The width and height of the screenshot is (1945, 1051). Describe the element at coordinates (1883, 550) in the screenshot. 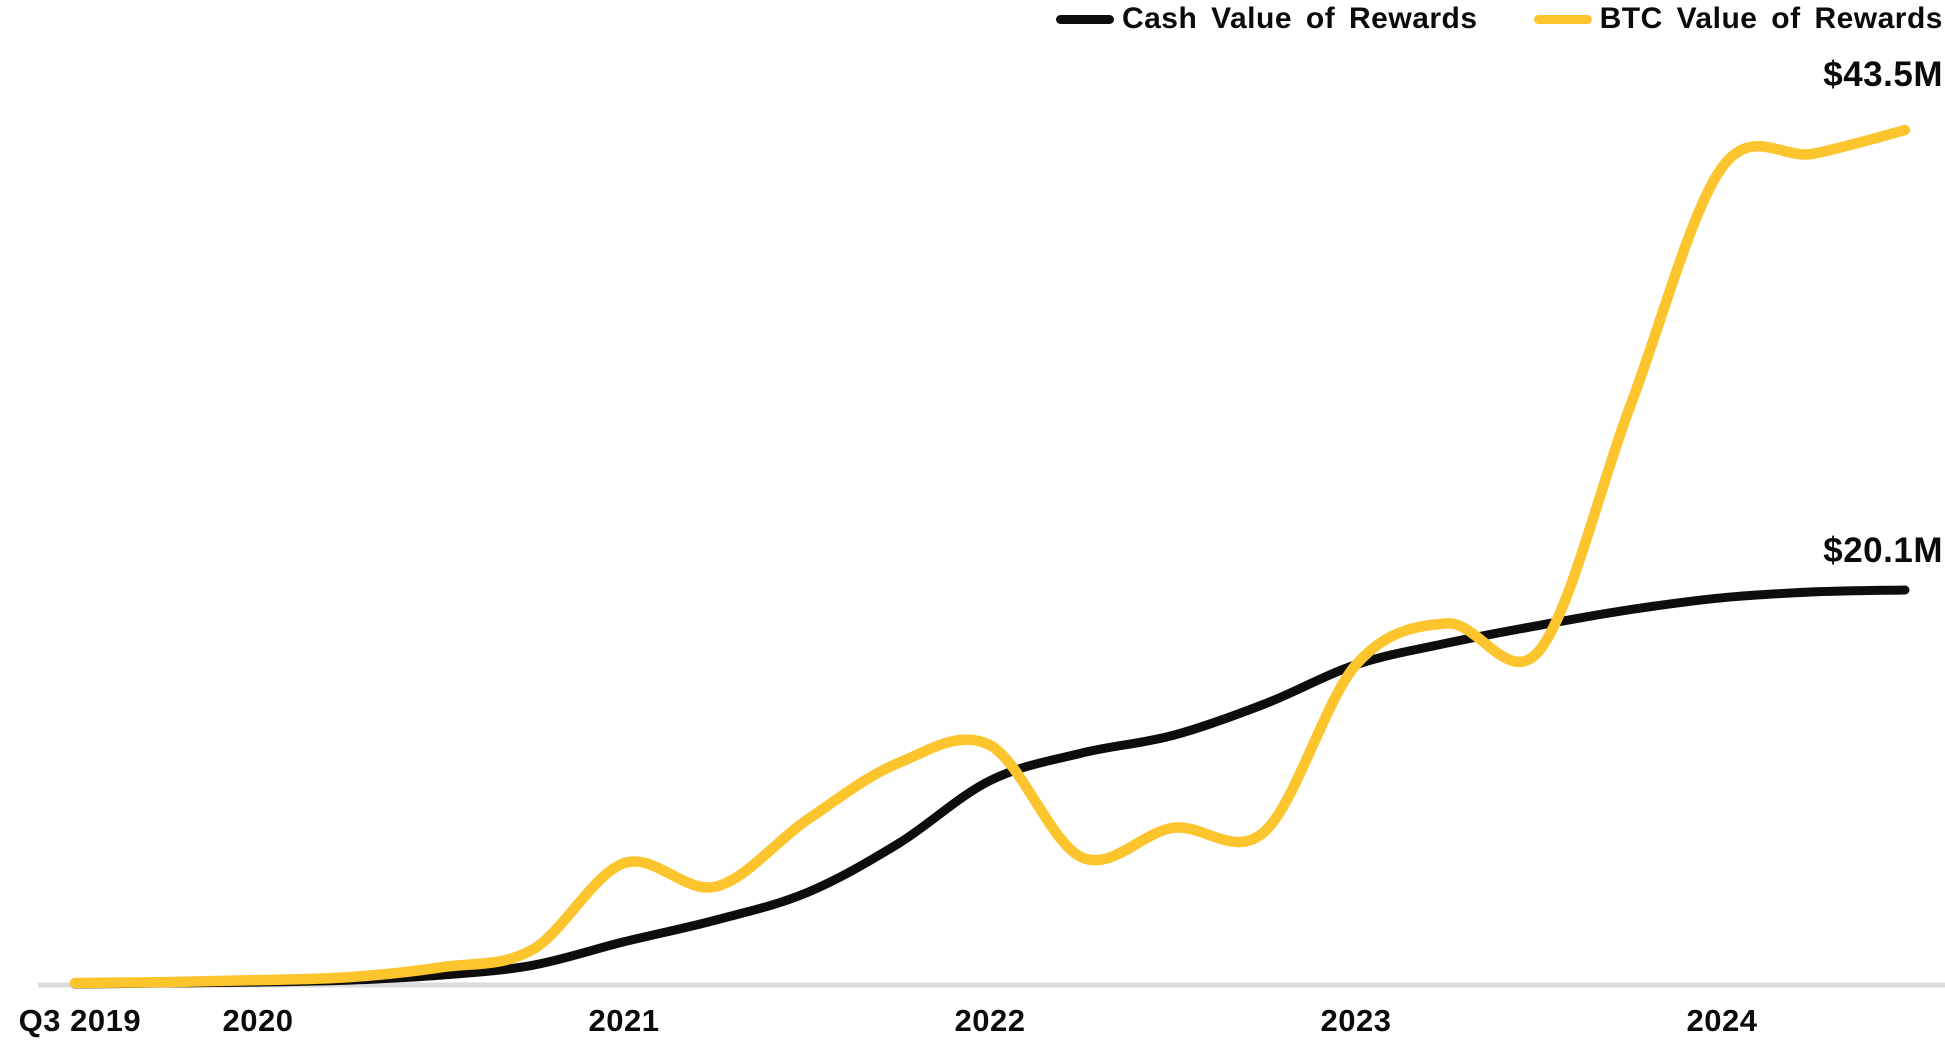

I see `cash-end-value-label: $20.1M` at that location.